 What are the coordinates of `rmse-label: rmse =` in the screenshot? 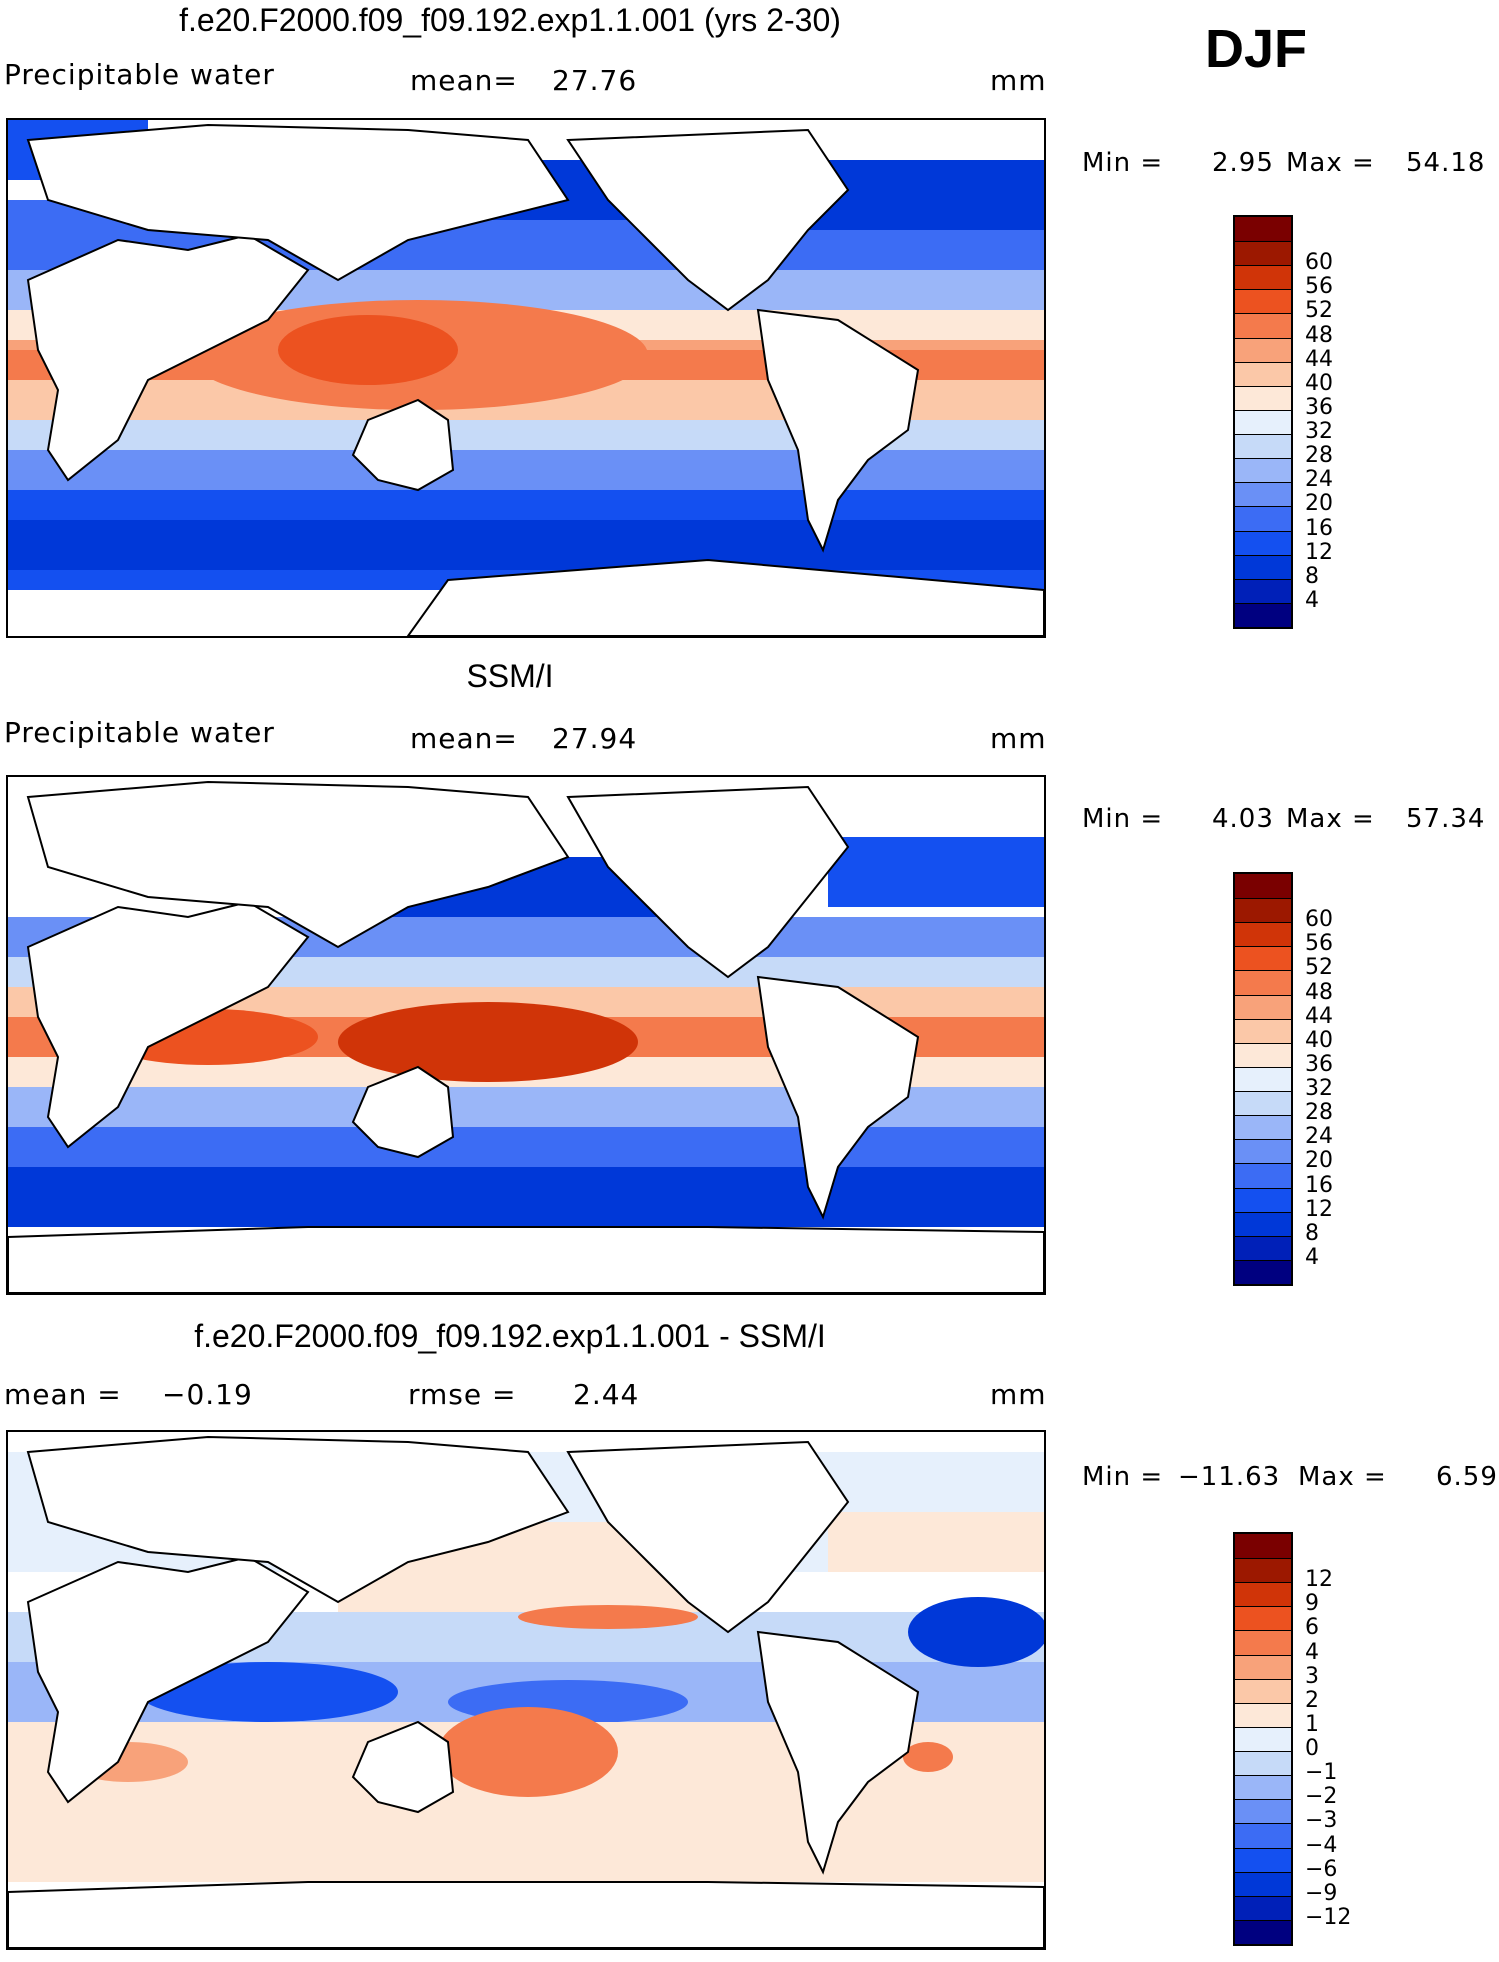 It's located at (462, 1394).